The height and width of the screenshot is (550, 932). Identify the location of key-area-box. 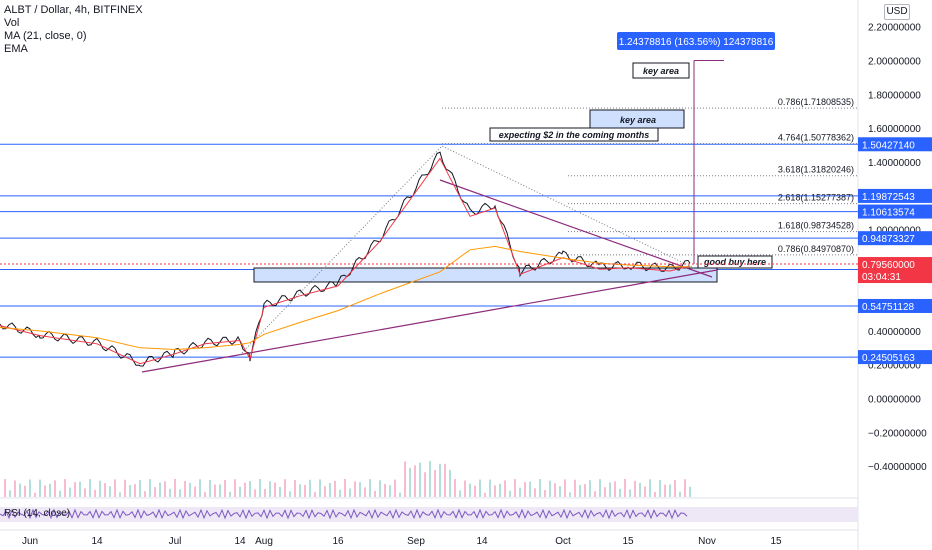
(661, 70).